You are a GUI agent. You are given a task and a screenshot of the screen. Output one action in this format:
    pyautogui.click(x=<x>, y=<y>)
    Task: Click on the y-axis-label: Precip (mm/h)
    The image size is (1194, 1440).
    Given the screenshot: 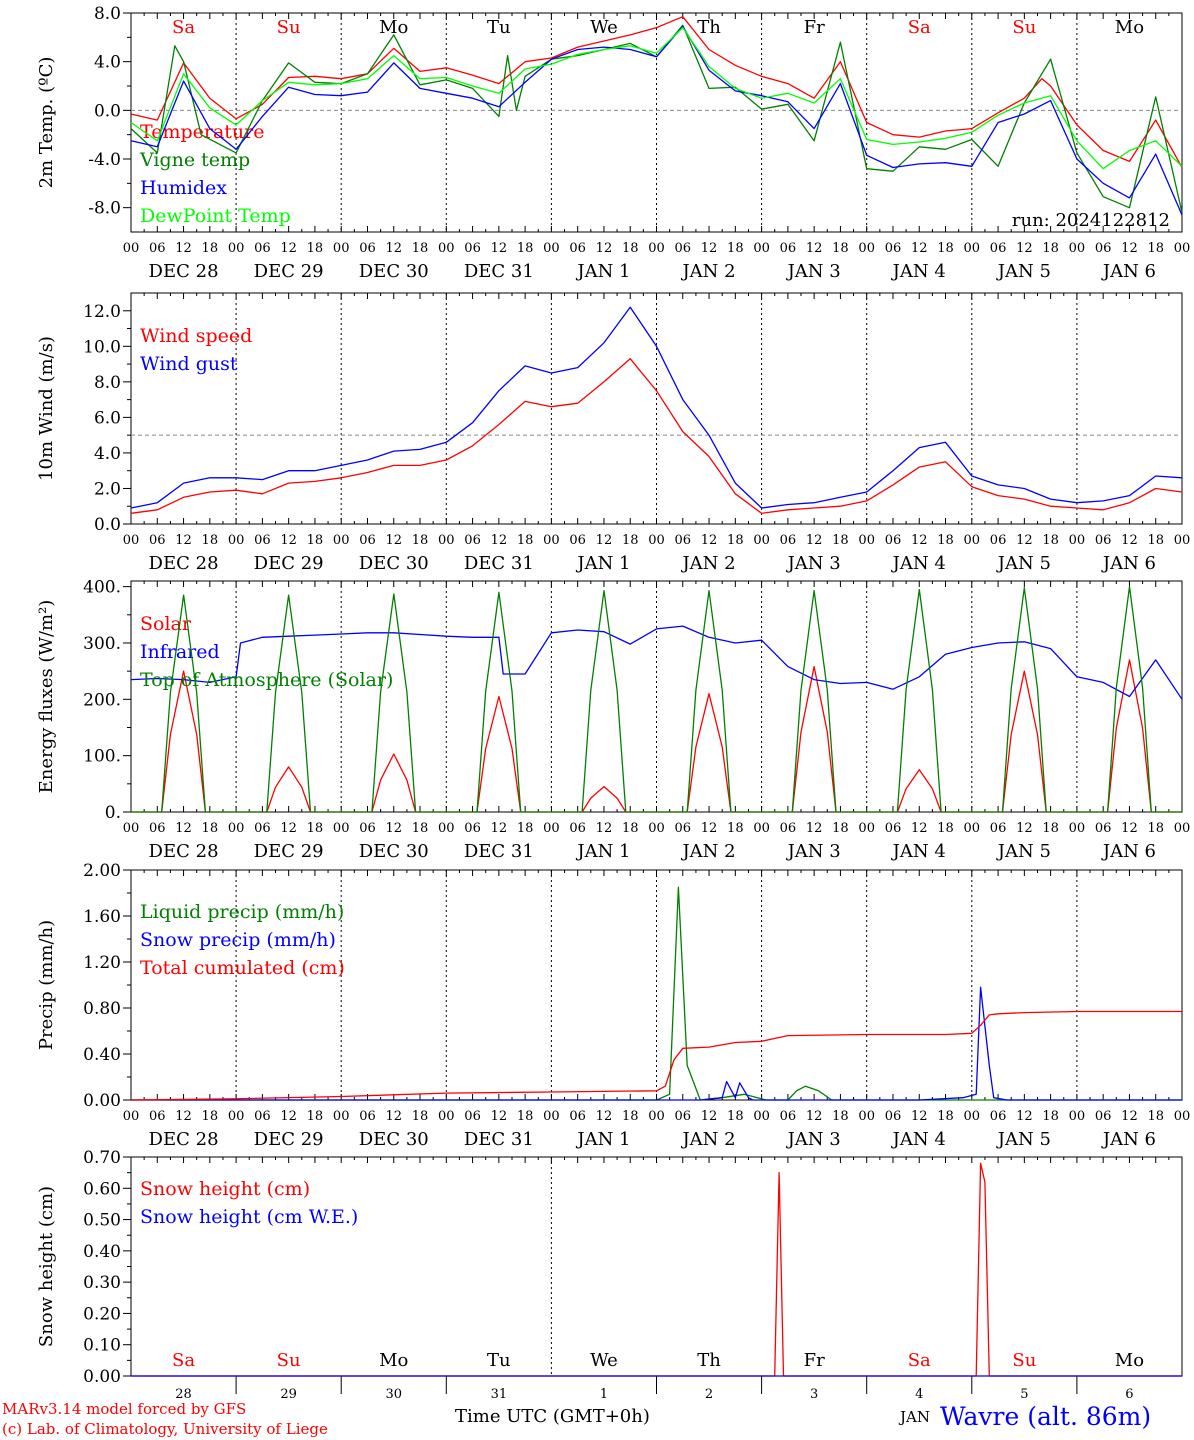 What is the action you would take?
    pyautogui.click(x=46, y=985)
    